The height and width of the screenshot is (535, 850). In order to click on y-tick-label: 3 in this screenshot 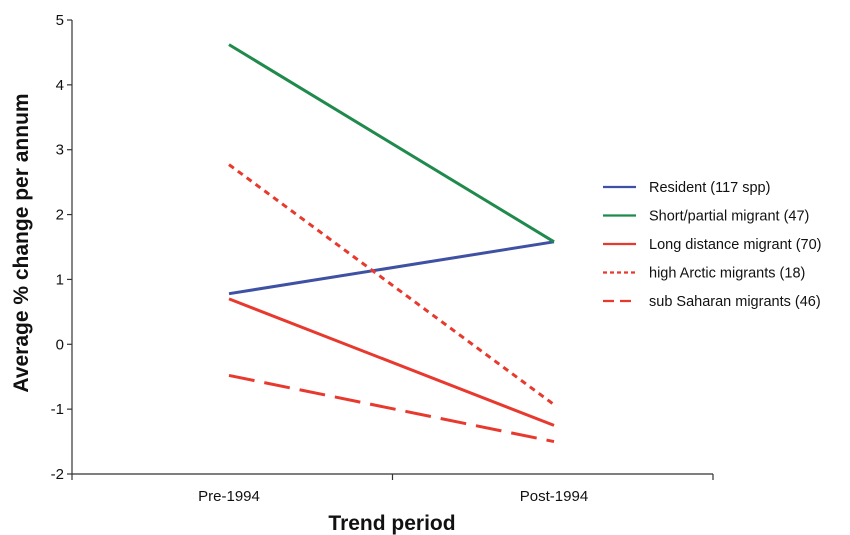, I will do `click(60, 150)`.